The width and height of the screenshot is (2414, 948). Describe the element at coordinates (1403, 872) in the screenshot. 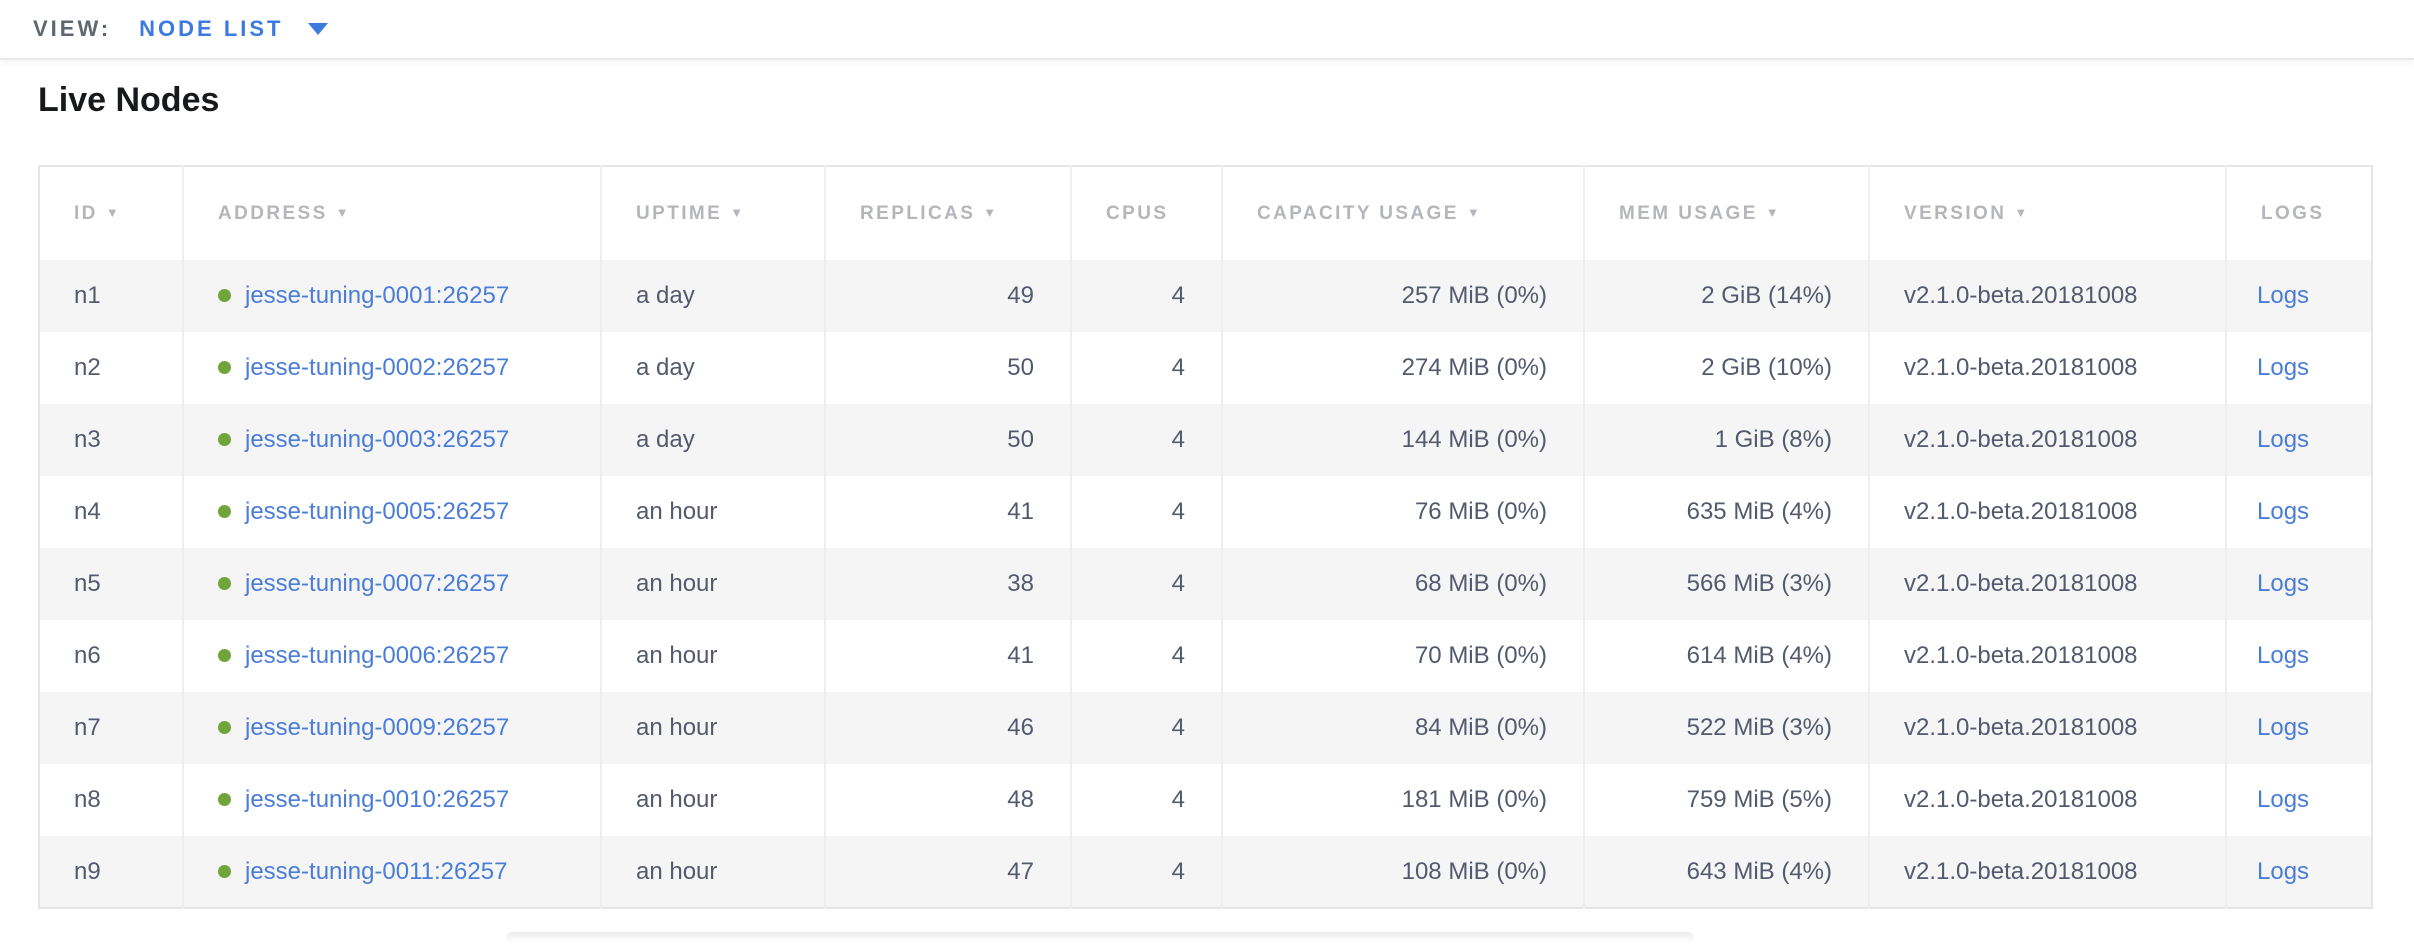

I see `node-capacity-cell: 108 MiB (0%)` at that location.